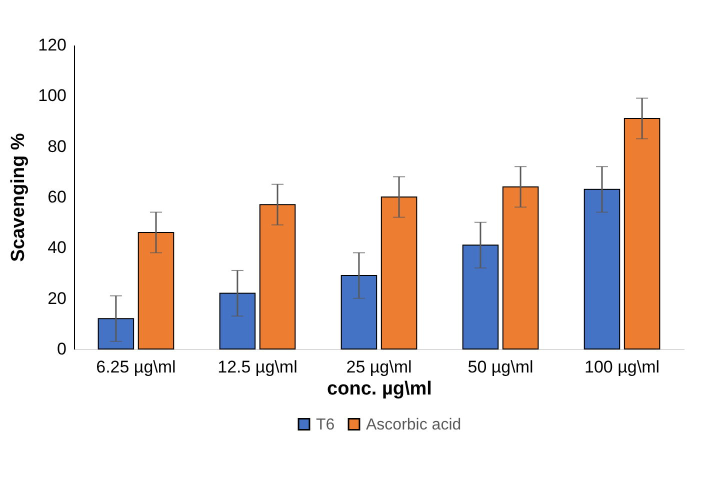 The height and width of the screenshot is (478, 722). Describe the element at coordinates (325, 425) in the screenshot. I see `legend-label: T6` at that location.